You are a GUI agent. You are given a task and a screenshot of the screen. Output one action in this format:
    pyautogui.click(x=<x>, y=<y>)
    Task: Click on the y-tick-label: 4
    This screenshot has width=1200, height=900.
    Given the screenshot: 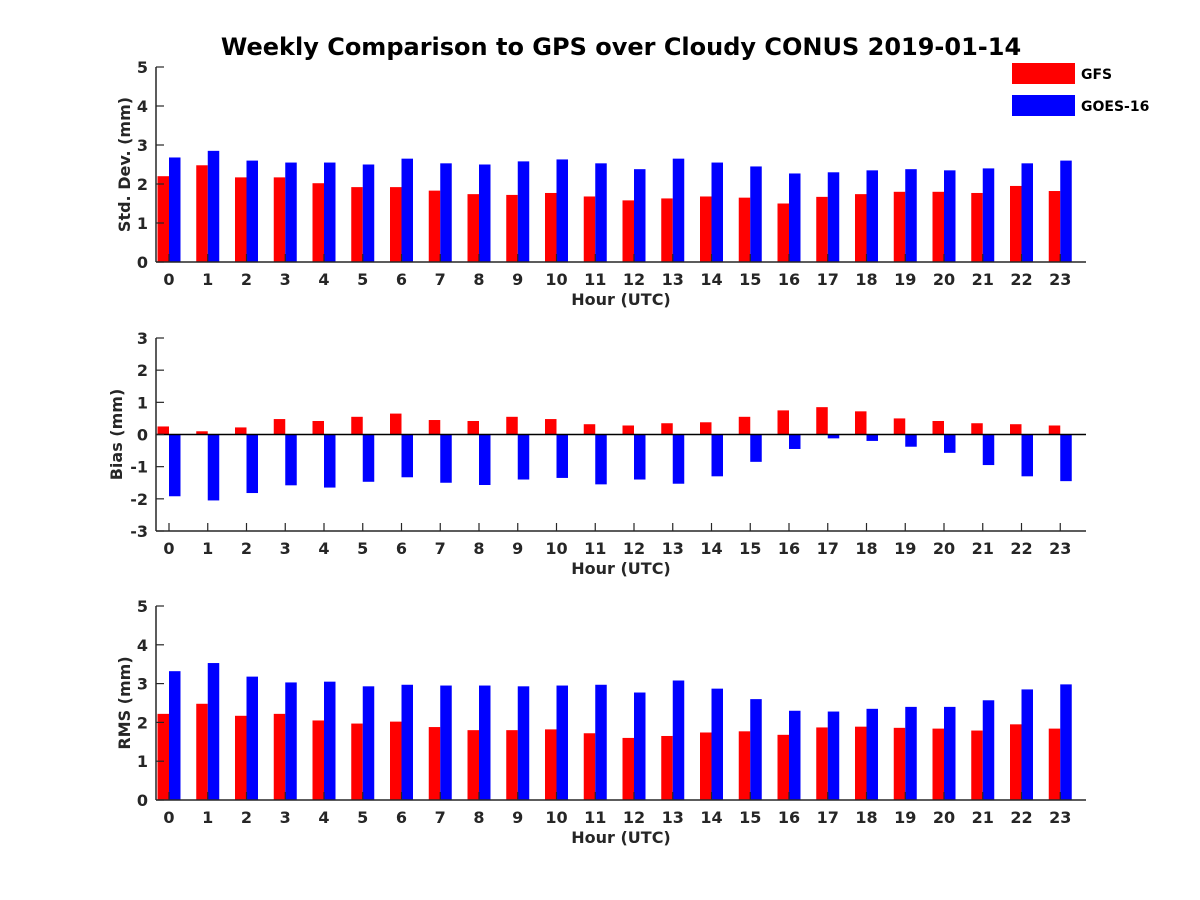 What is the action you would take?
    pyautogui.click(x=142, y=645)
    